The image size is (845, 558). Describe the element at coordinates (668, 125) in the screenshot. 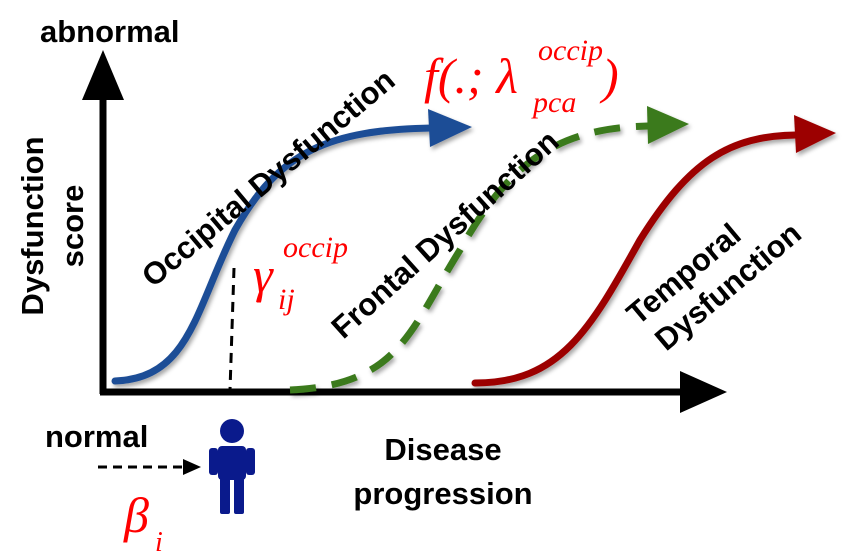

I see `frontal-arrowhead` at that location.